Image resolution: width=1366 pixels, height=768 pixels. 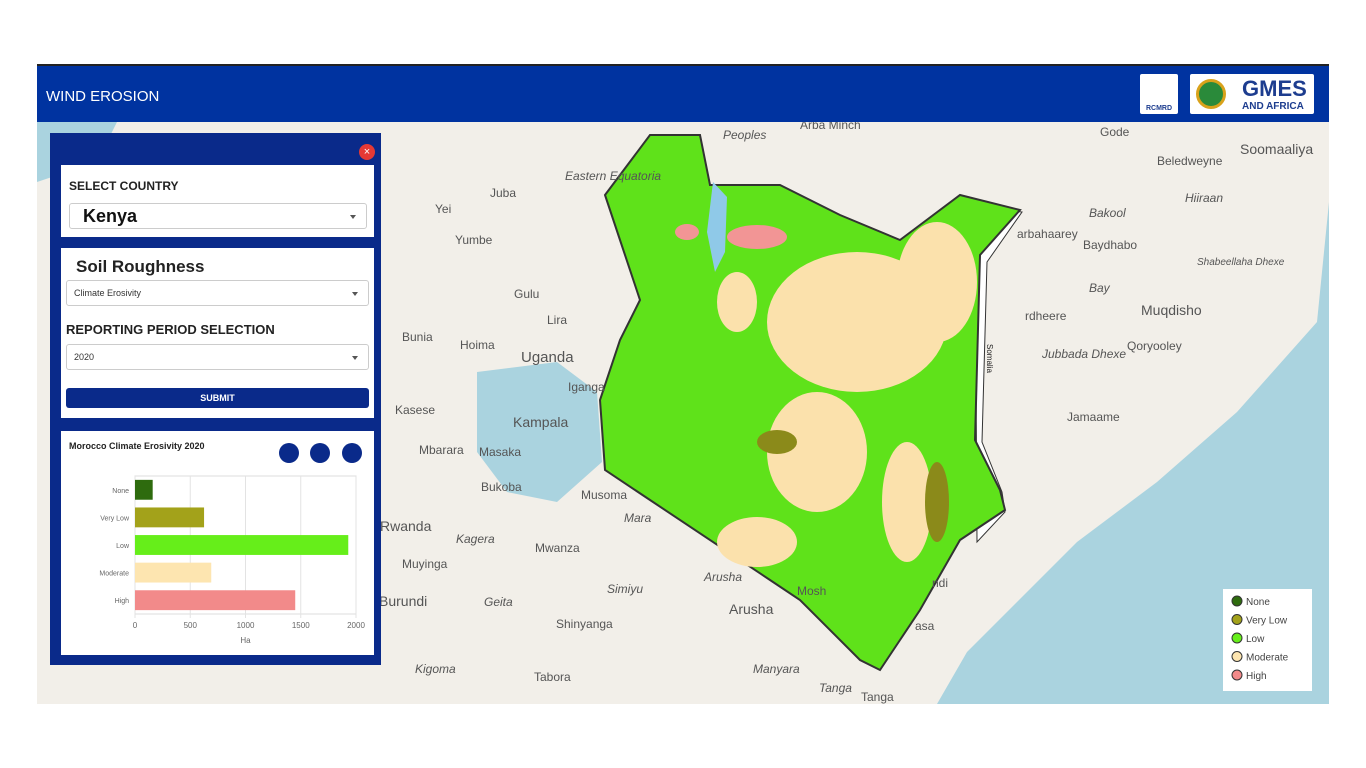 What do you see at coordinates (1260, 638) in the screenshot?
I see `legend-items: None Very Low Low Moderate High` at bounding box center [1260, 638].